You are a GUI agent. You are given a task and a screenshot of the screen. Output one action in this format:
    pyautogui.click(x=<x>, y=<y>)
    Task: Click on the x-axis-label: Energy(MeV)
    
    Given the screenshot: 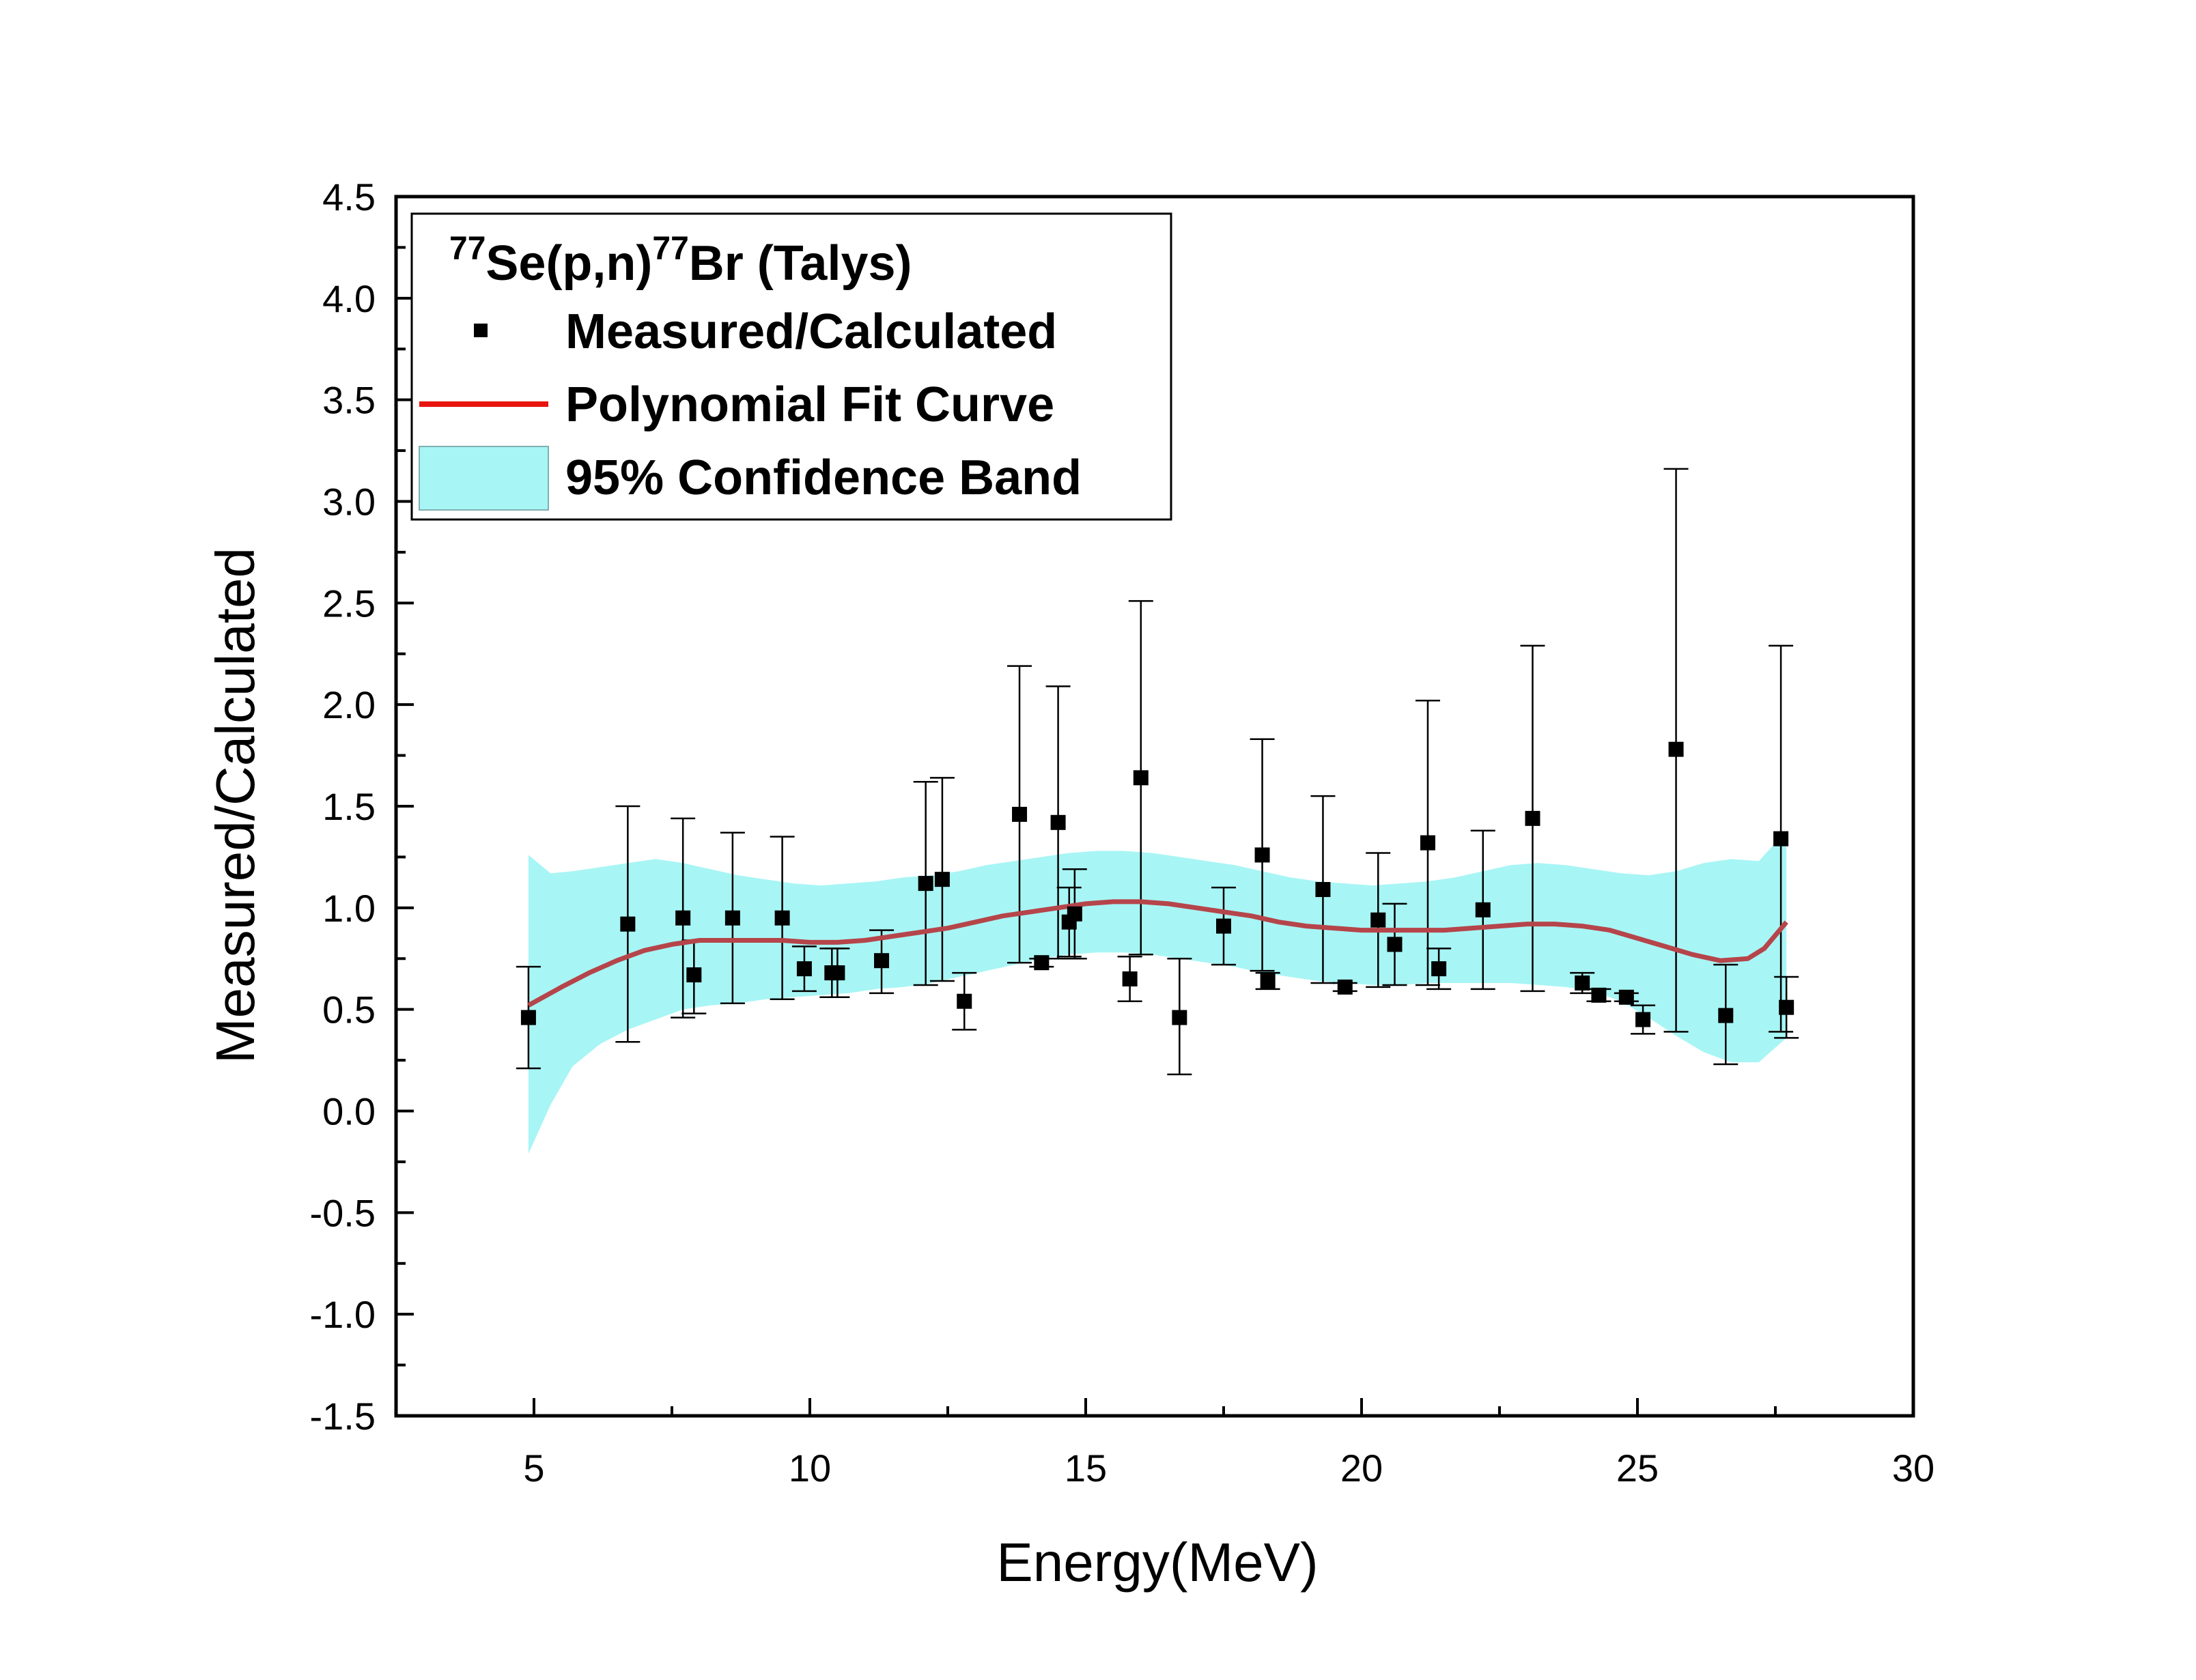 What is the action you would take?
    pyautogui.click(x=1157, y=1562)
    